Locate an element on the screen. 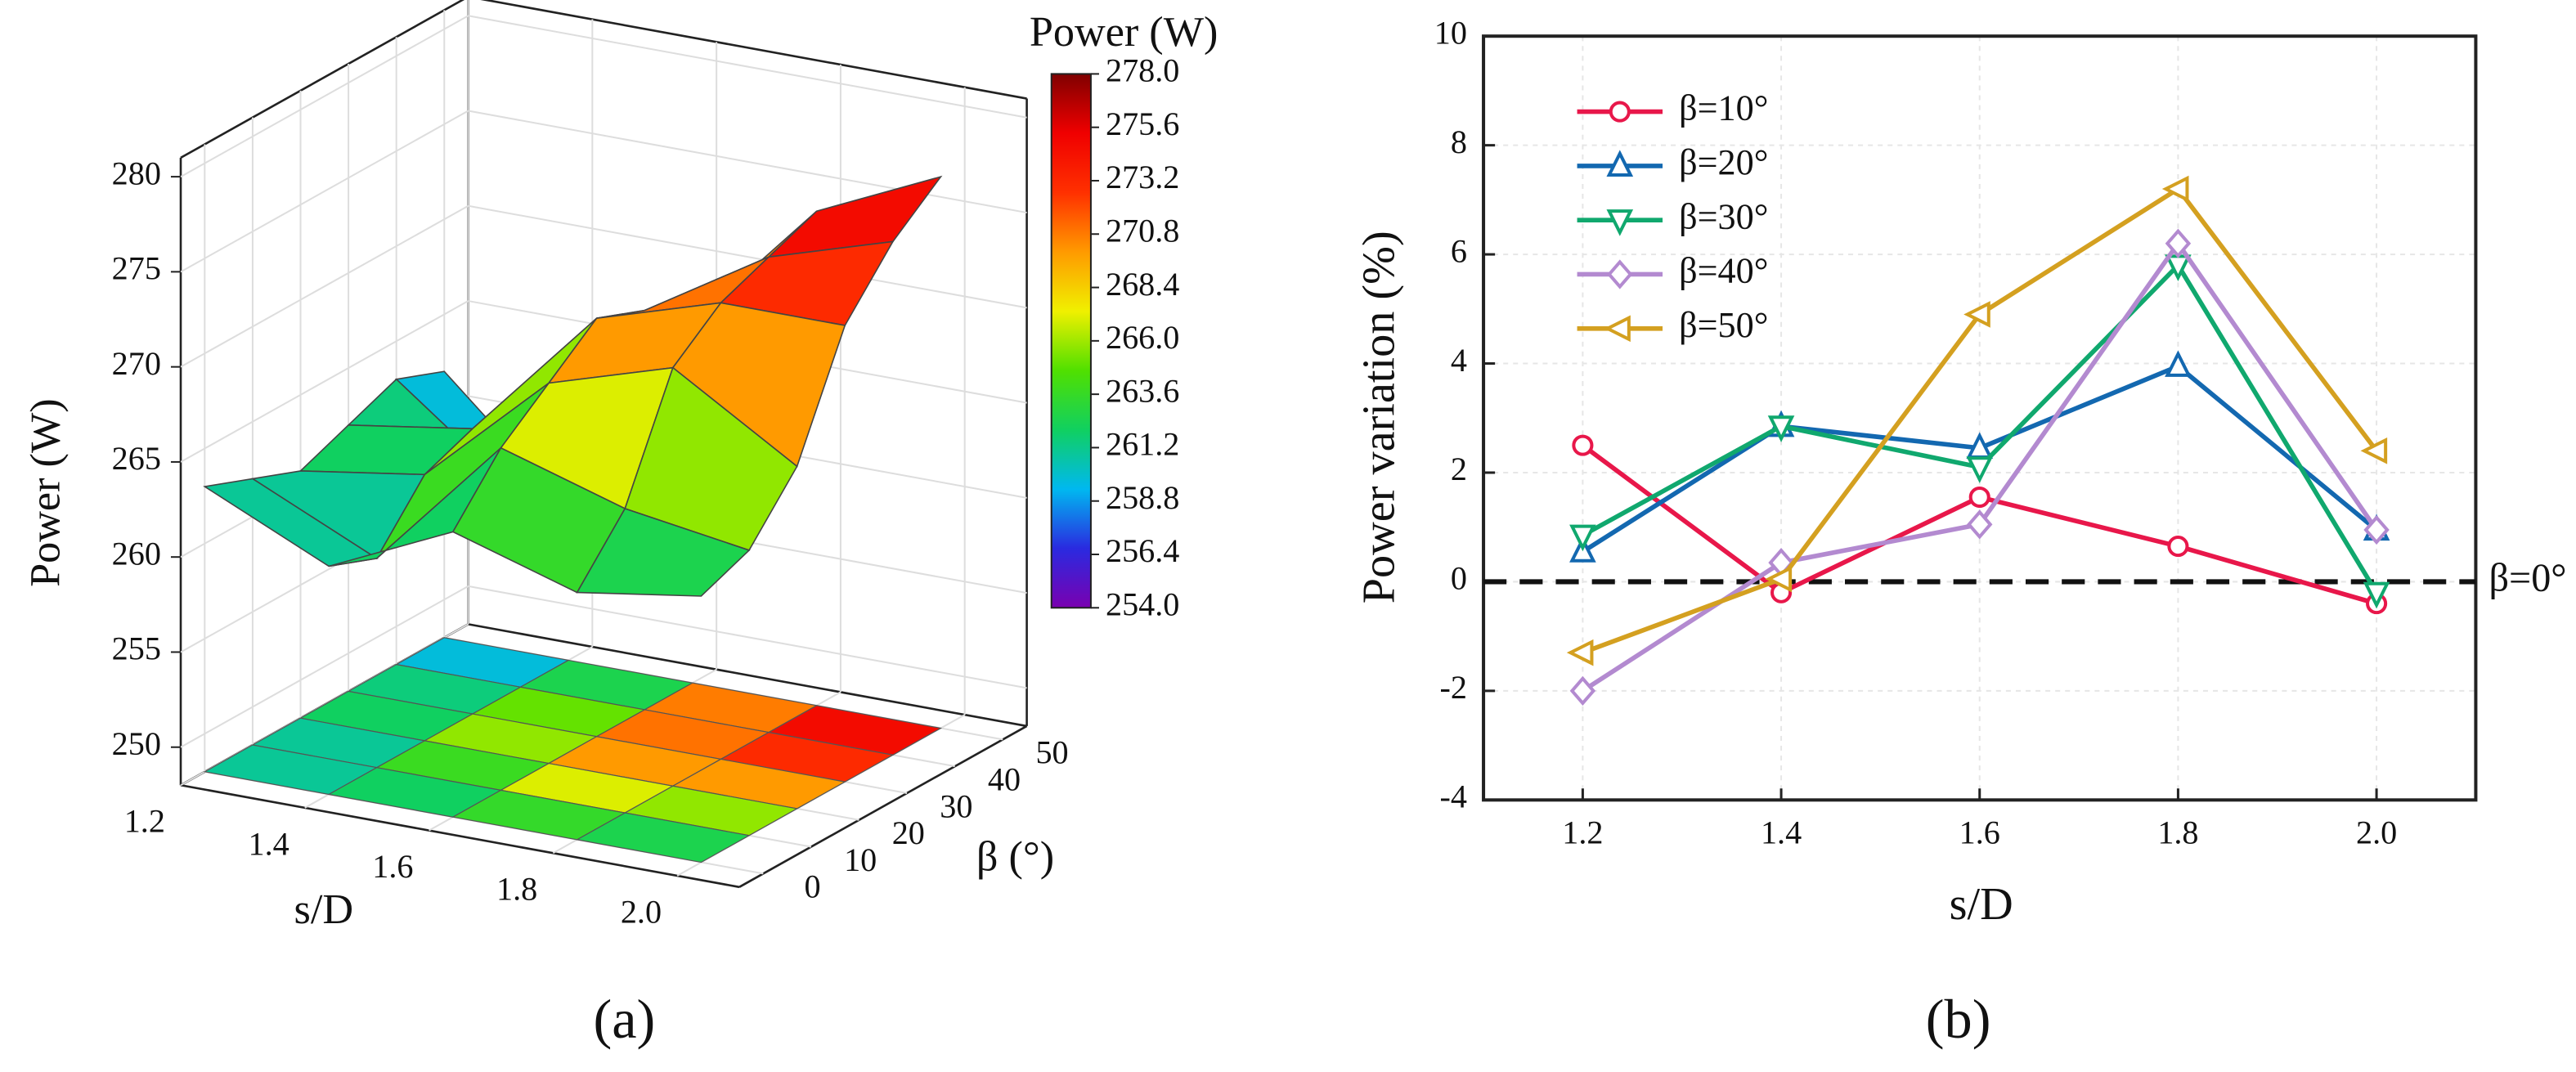 This screenshot has height=1072, width=2576. colorbar-tick-label: 263.6 is located at coordinates (1142, 390).